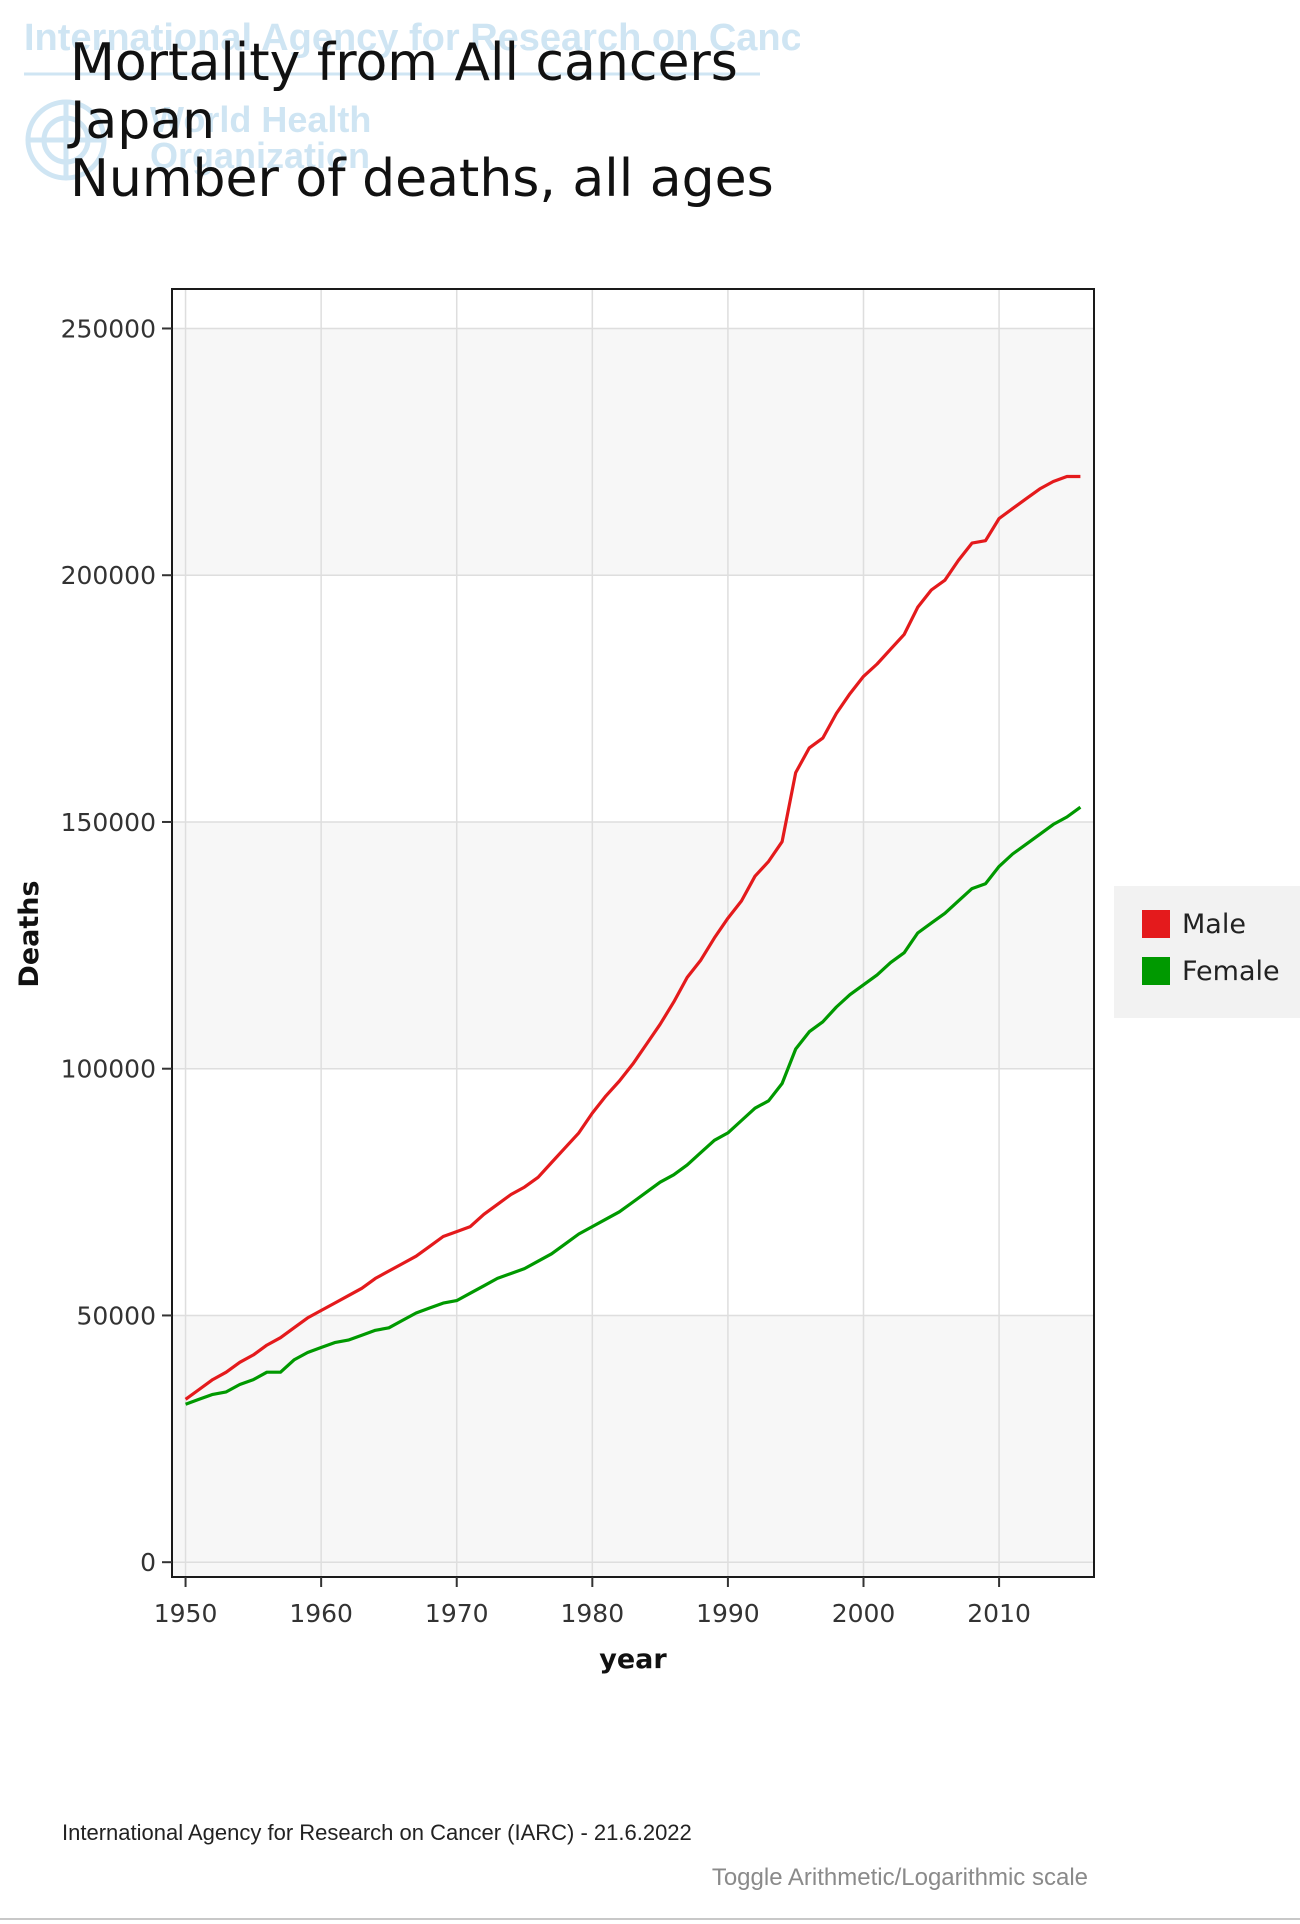 The image size is (1300, 1924). Describe the element at coordinates (108, 328) in the screenshot. I see `y-tick-label-250000: 250000` at that location.